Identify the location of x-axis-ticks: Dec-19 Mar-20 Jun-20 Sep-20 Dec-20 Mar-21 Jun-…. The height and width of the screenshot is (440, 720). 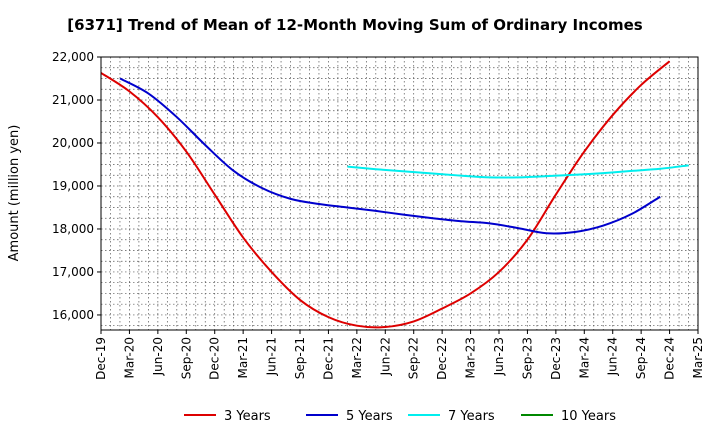
(399, 355).